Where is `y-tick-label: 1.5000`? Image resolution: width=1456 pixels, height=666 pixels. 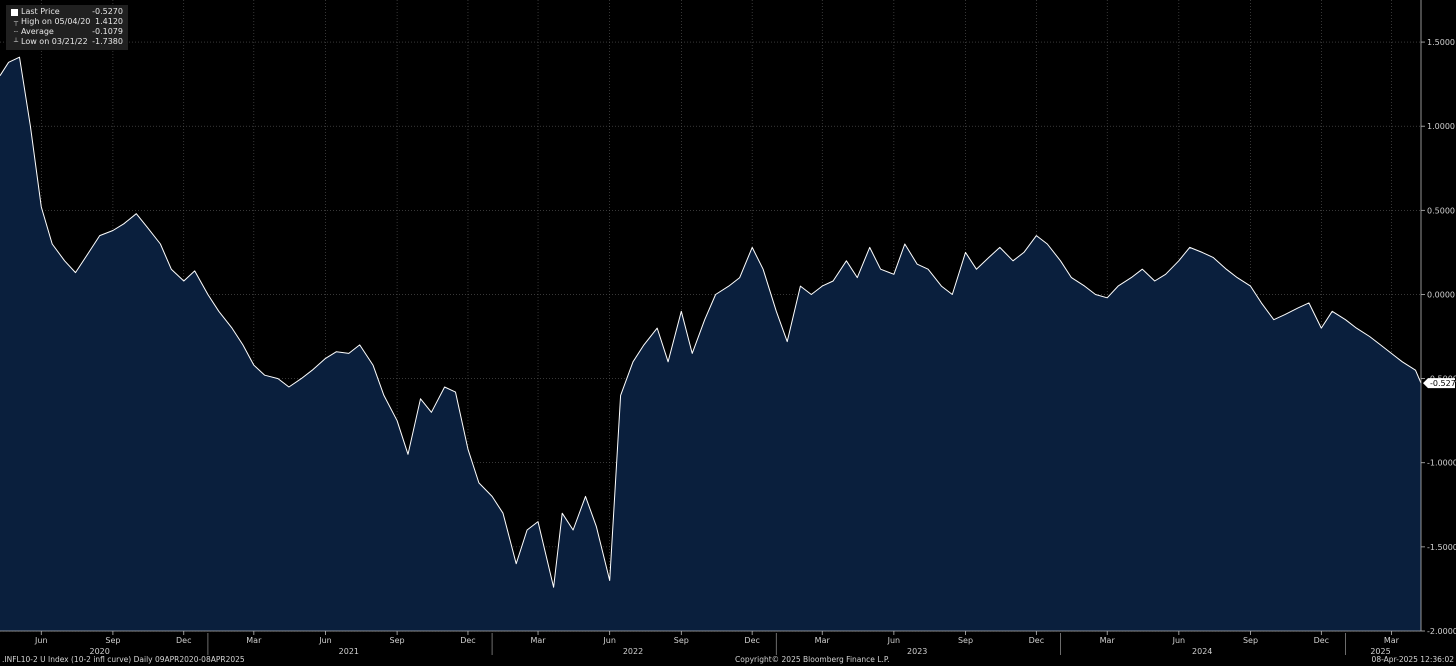
y-tick-label: 1.5000 is located at coordinates (1441, 42).